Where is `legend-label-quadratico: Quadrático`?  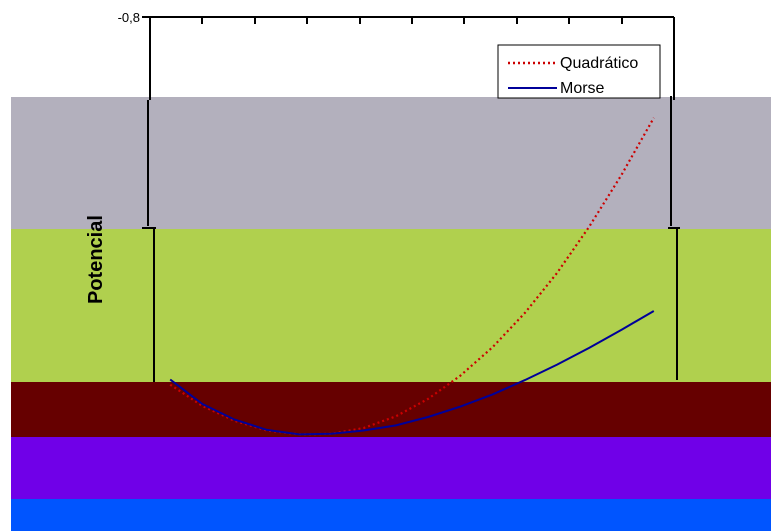 legend-label-quadratico: Quadrático is located at coordinates (599, 63).